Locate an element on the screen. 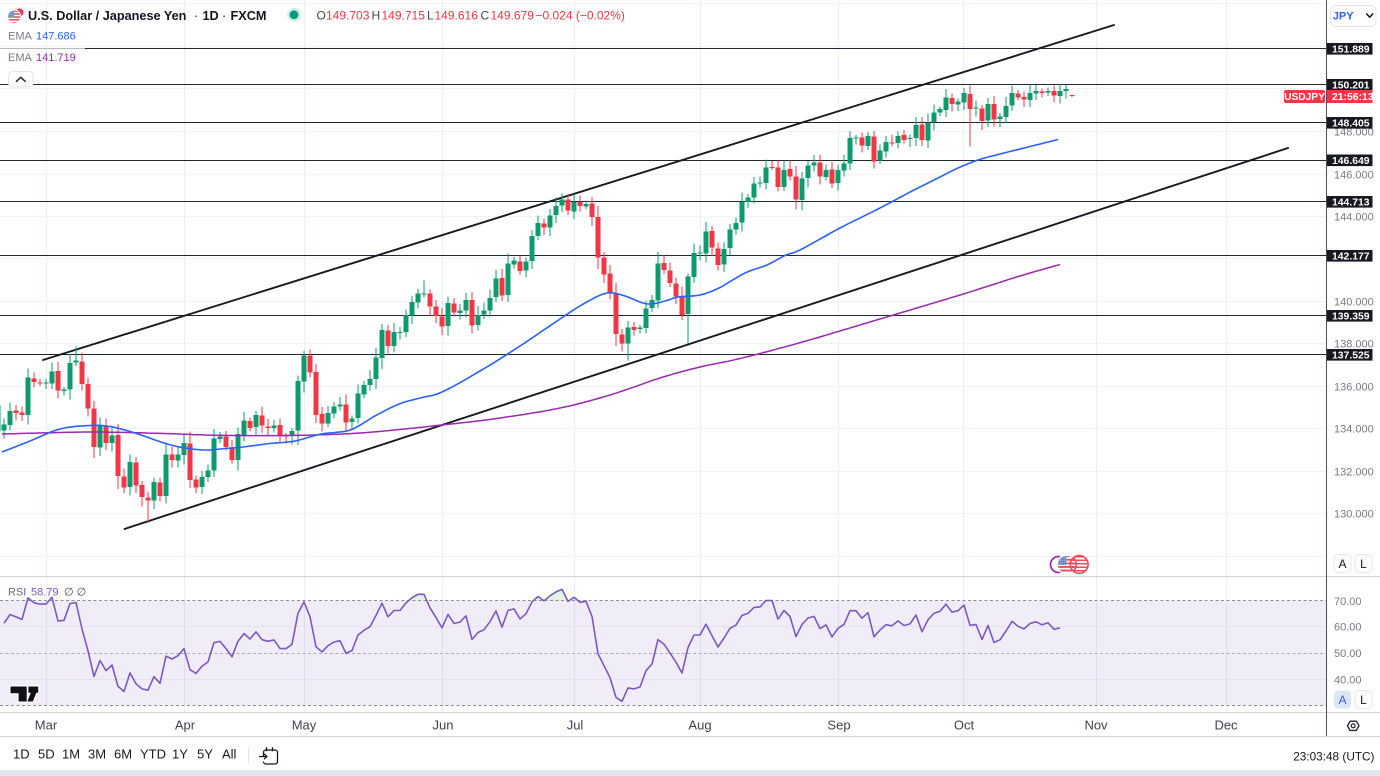  svg-text: 149.616 is located at coordinates (457, 15).